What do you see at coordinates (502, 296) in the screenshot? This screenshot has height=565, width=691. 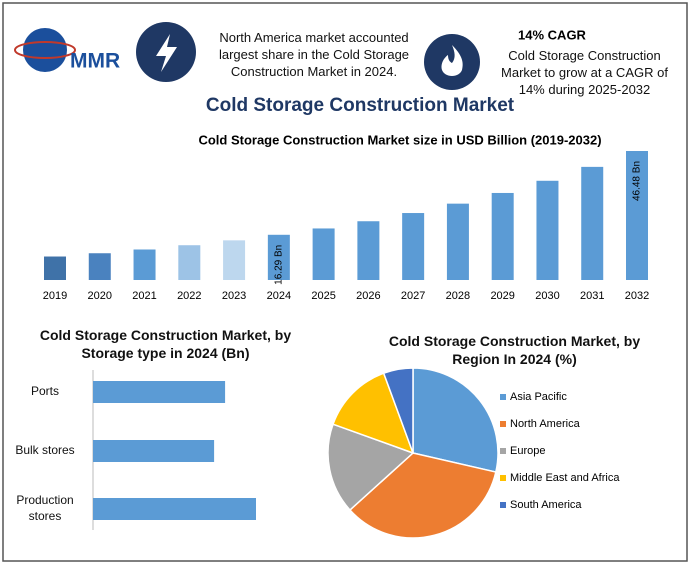 I see `x-tick-label: 2029` at bounding box center [502, 296].